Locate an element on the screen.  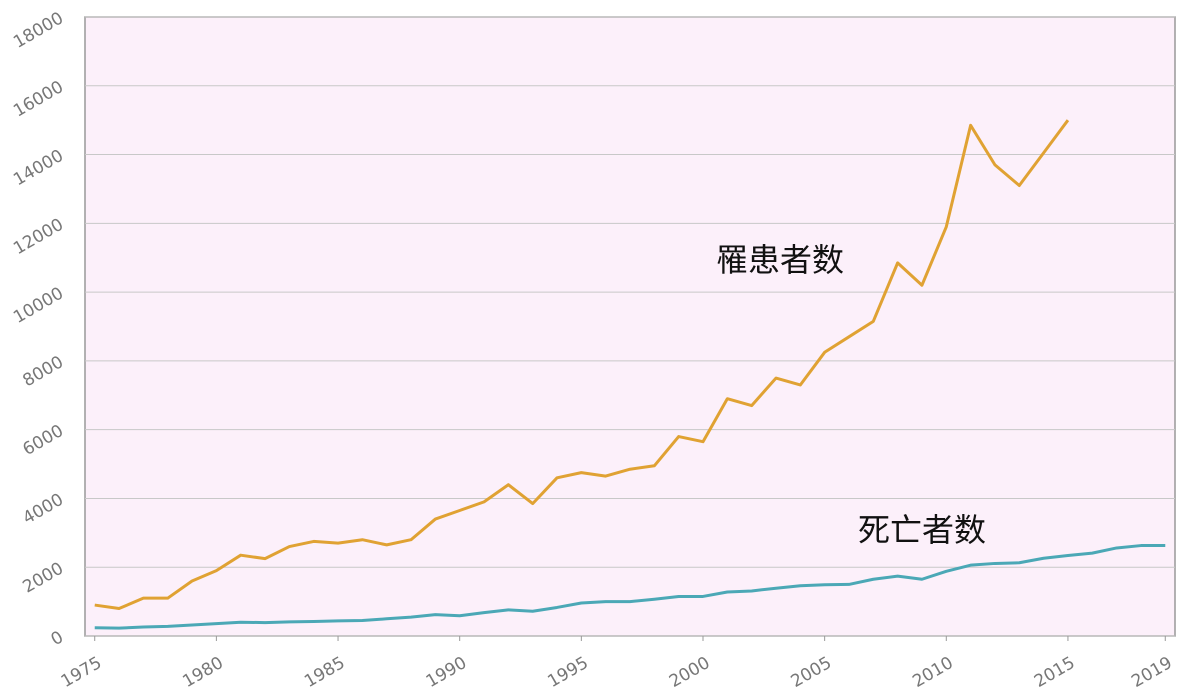
x-tick-label: 1995 is located at coordinates (567, 672).